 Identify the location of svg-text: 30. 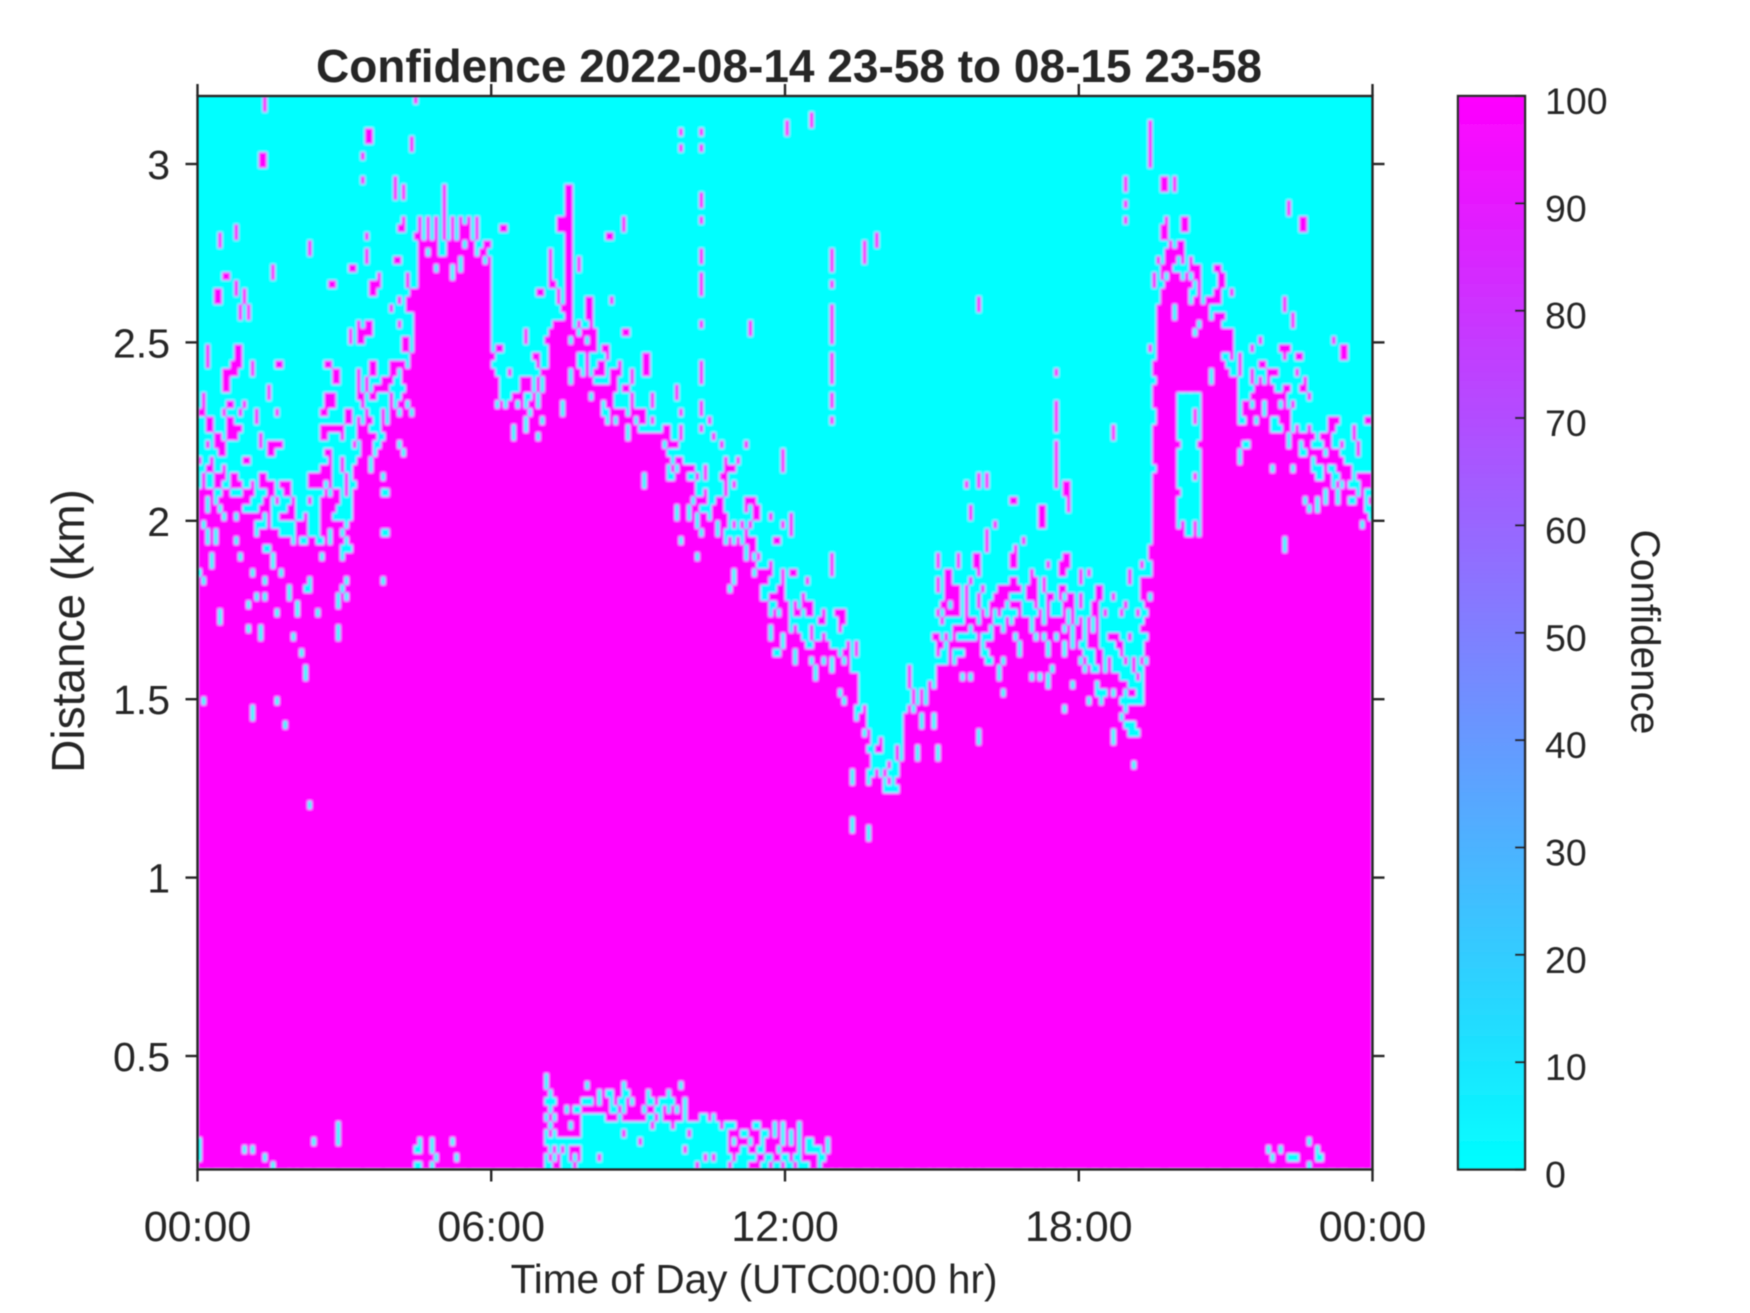
(1566, 853).